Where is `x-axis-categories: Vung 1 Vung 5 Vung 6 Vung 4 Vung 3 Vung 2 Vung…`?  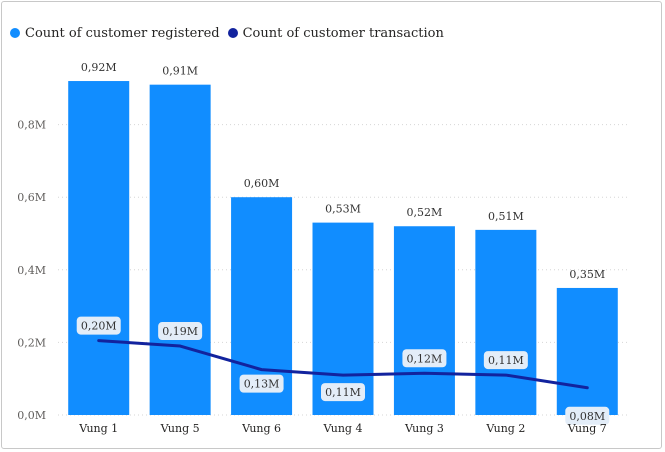
x-axis-categories: Vung 1 Vung 5 Vung 6 Vung 4 Vung 3 Vung 2 Vung… is located at coordinates (342, 428).